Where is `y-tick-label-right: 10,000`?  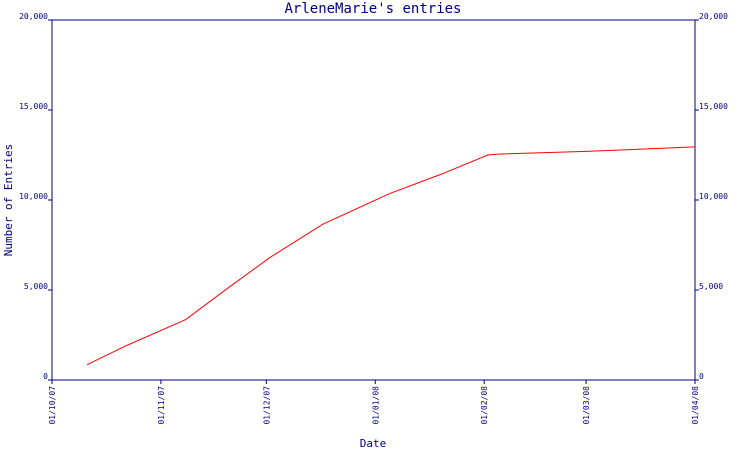 y-tick-label-right: 10,000 is located at coordinates (713, 196).